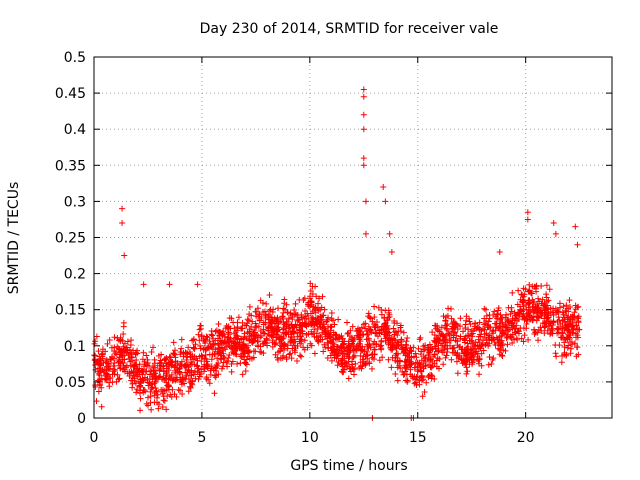  I want to click on y-tick-label: 0.45, so click(70, 94).